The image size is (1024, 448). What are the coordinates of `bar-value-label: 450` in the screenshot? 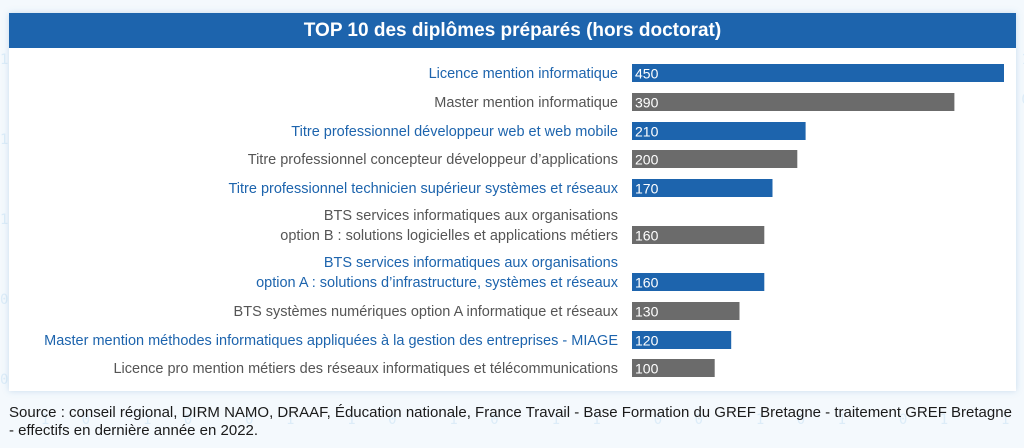 It's located at (647, 74).